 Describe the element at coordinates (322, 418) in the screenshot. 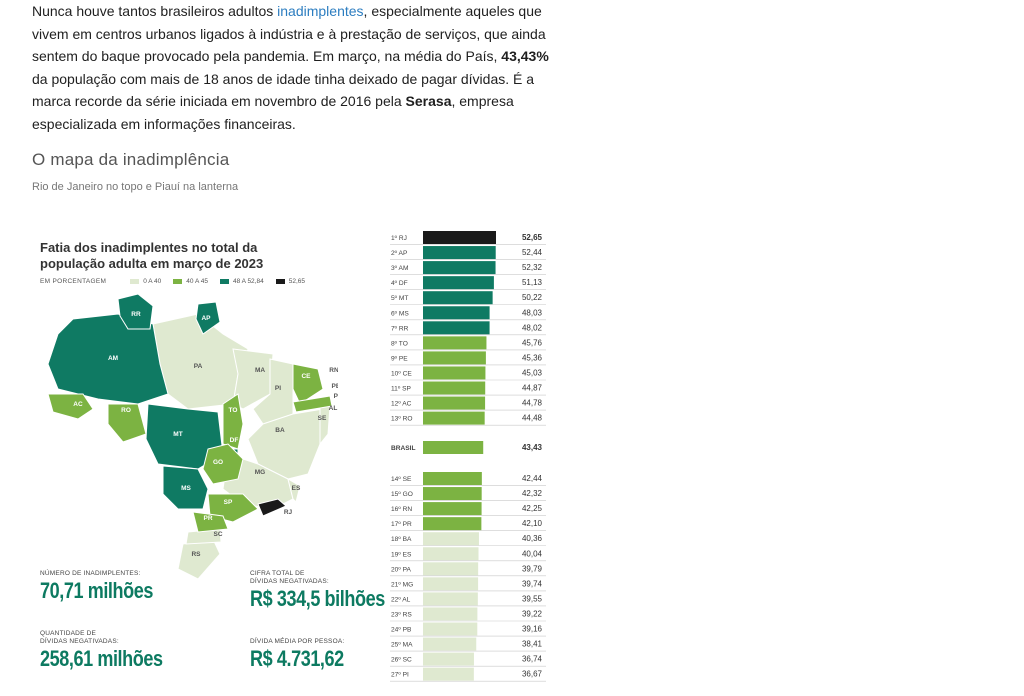

I see `map-label-se: SE` at that location.